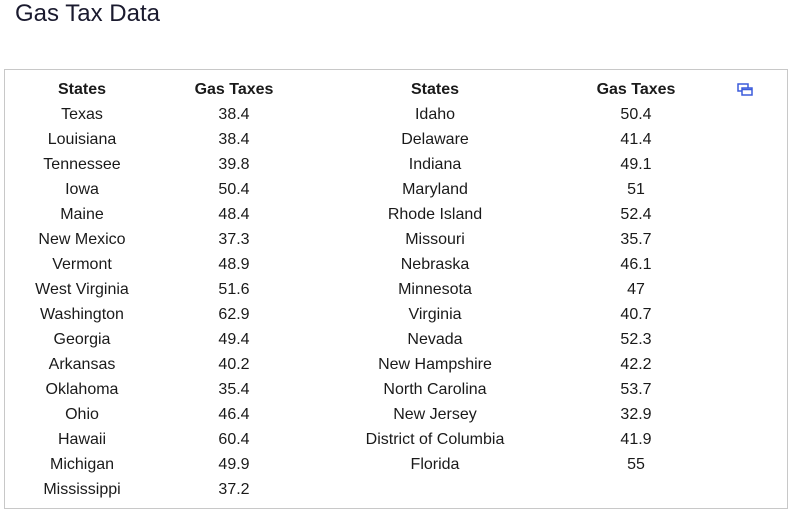 The width and height of the screenshot is (792, 512). Describe the element at coordinates (358, 189) in the screenshot. I see `table-row: Iowa 50.4 Maryland 51` at that location.